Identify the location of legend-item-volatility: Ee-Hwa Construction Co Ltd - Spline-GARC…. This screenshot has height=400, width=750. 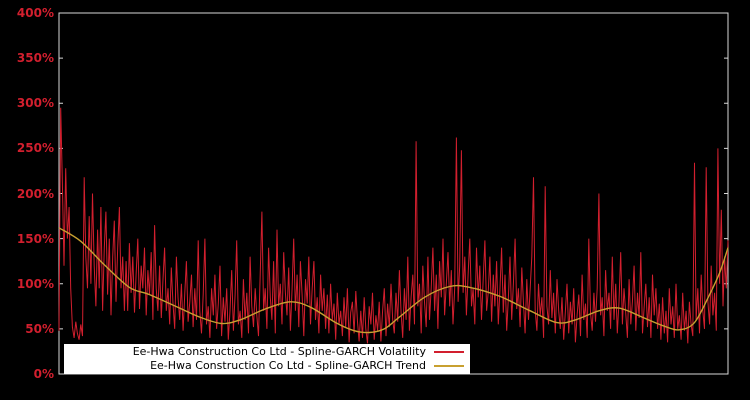
(267, 352).